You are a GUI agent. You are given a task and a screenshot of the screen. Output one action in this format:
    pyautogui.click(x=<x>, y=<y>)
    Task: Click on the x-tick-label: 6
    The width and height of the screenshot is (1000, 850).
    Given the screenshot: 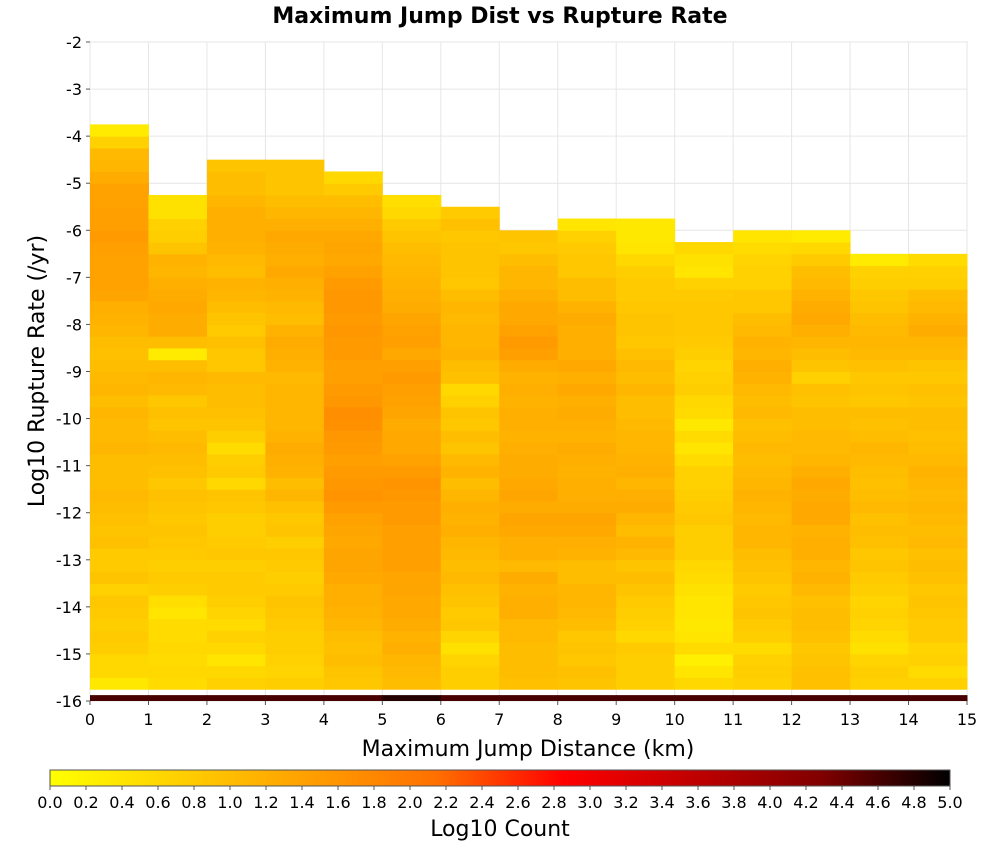 What is the action you would take?
    pyautogui.click(x=441, y=719)
    